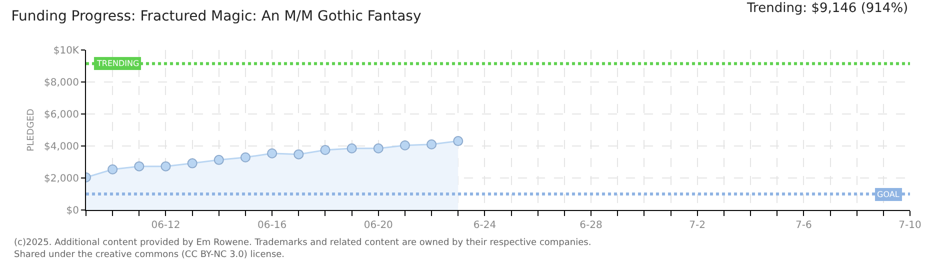  What do you see at coordinates (910, 225) in the screenshot?
I see `x-tick-label: 7-10` at bounding box center [910, 225].